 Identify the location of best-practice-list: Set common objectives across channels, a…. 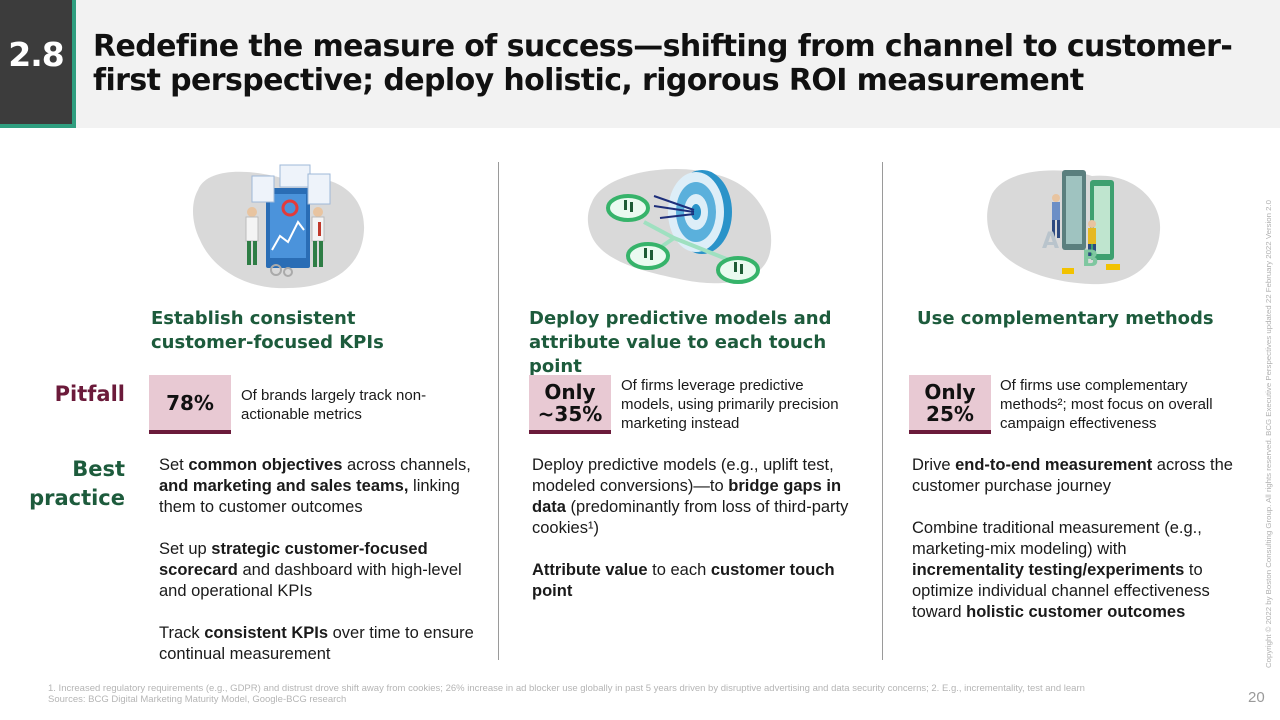
(321, 570).